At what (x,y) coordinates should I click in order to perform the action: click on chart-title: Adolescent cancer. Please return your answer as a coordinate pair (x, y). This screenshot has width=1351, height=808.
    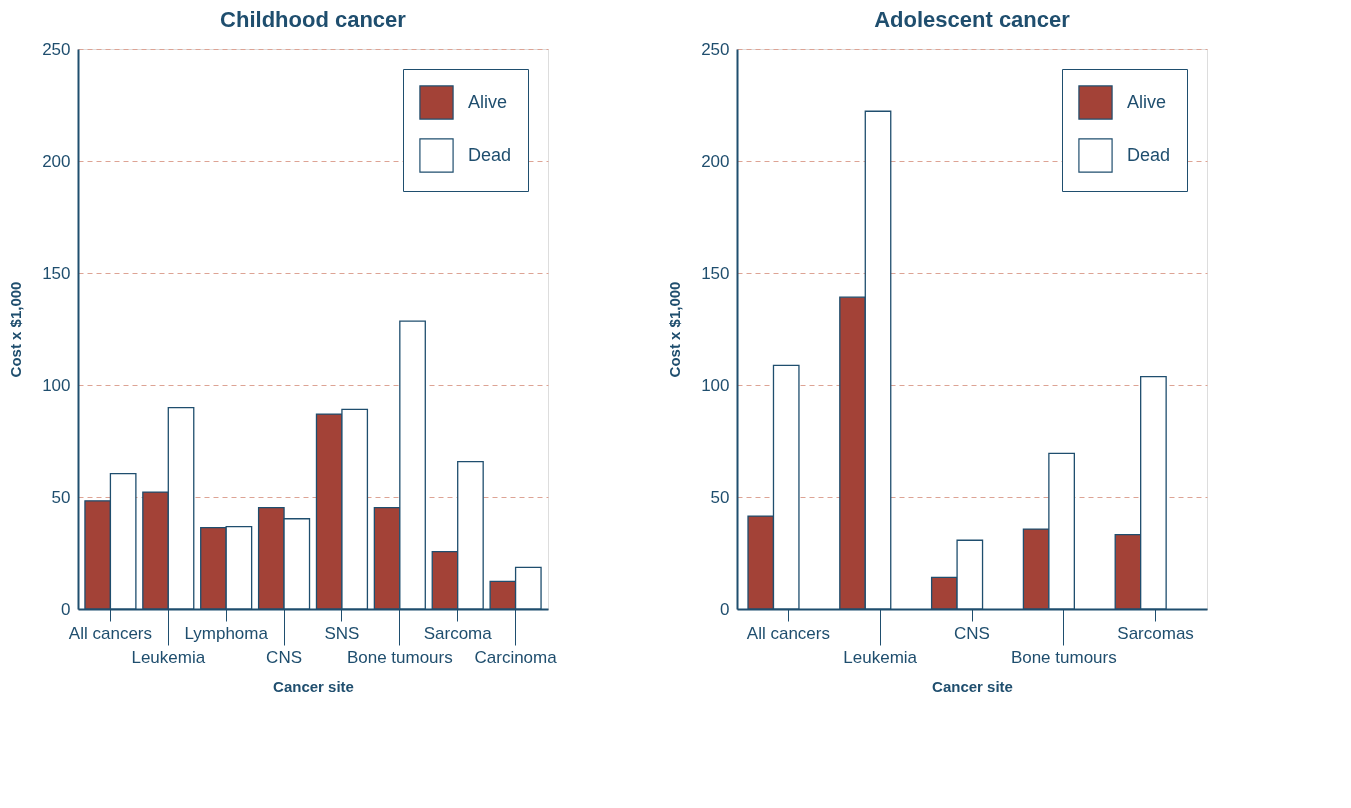
    Looking at the image, I should click on (972, 19).